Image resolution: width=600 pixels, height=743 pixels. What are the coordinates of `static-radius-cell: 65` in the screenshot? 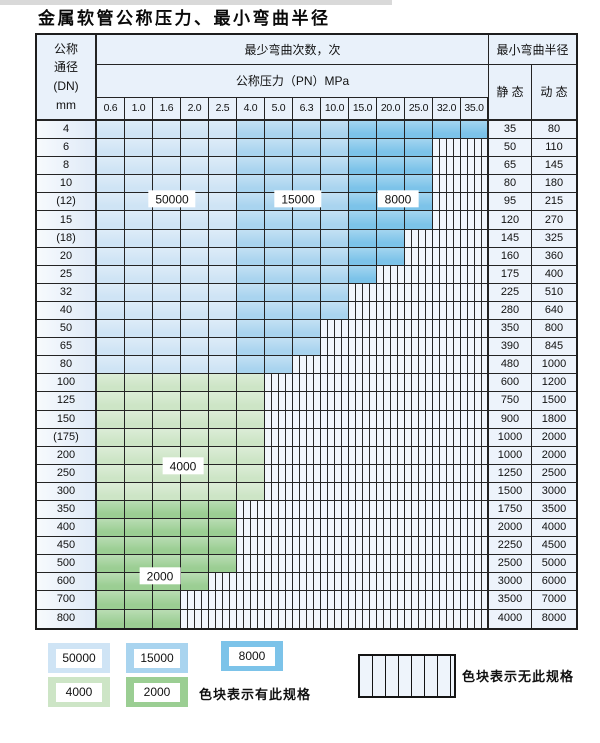 It's located at (510, 166).